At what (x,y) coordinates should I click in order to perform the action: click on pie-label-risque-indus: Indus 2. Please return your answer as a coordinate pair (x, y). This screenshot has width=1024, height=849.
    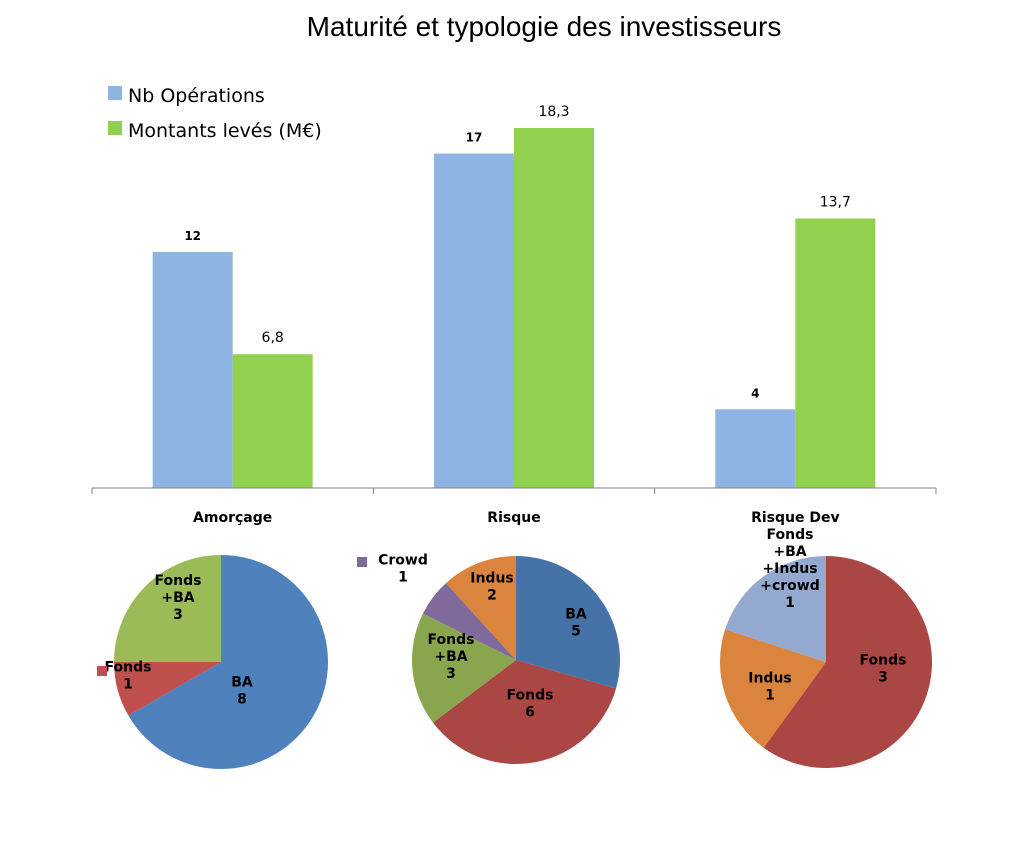
    Looking at the image, I should click on (492, 587).